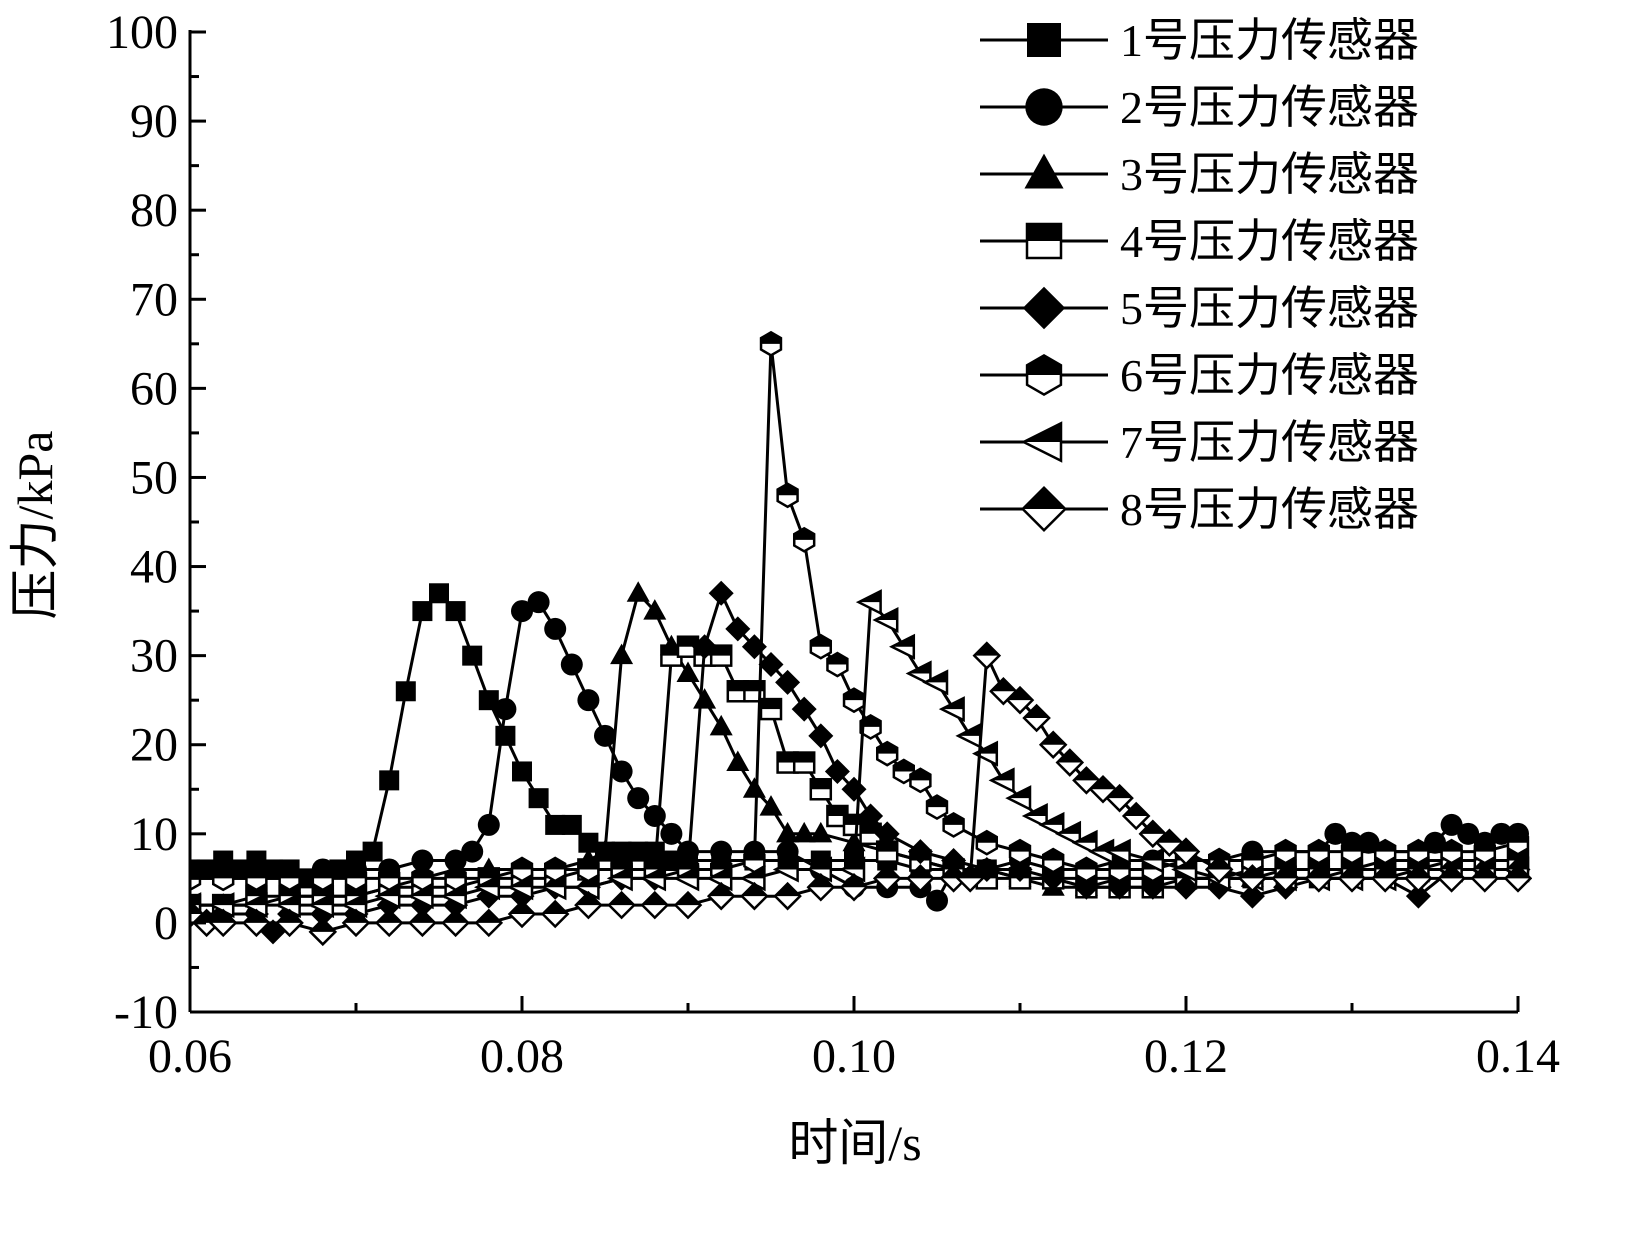 The image size is (1643, 1237). Describe the element at coordinates (154, 745) in the screenshot. I see `y-tick-label: 20` at that location.